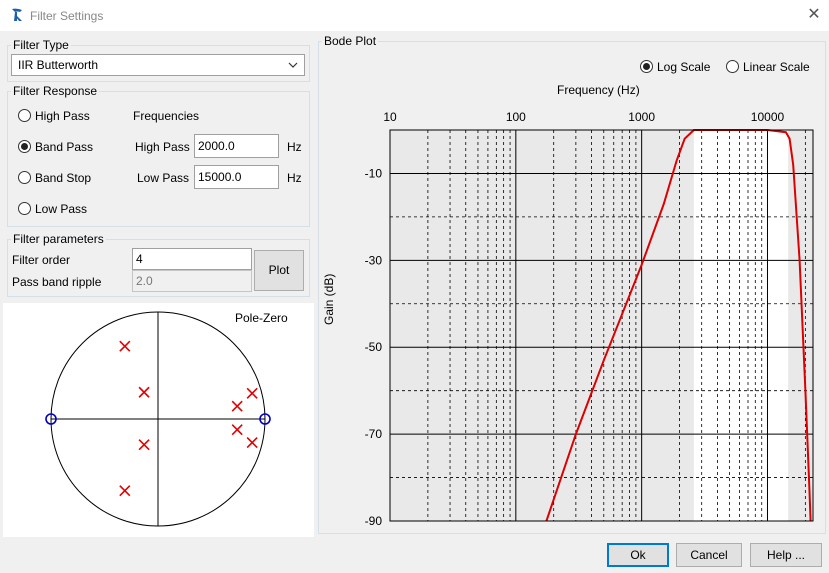  I want to click on x-tick-label: 100, so click(516, 117).